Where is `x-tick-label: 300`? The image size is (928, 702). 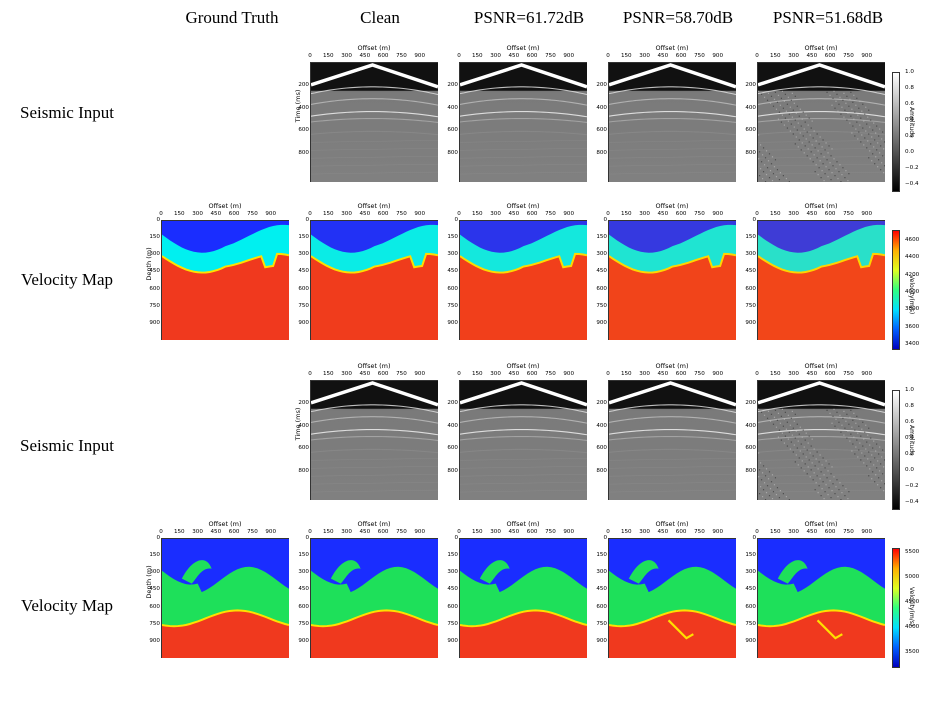
x-tick-label: 300 is located at coordinates (644, 56).